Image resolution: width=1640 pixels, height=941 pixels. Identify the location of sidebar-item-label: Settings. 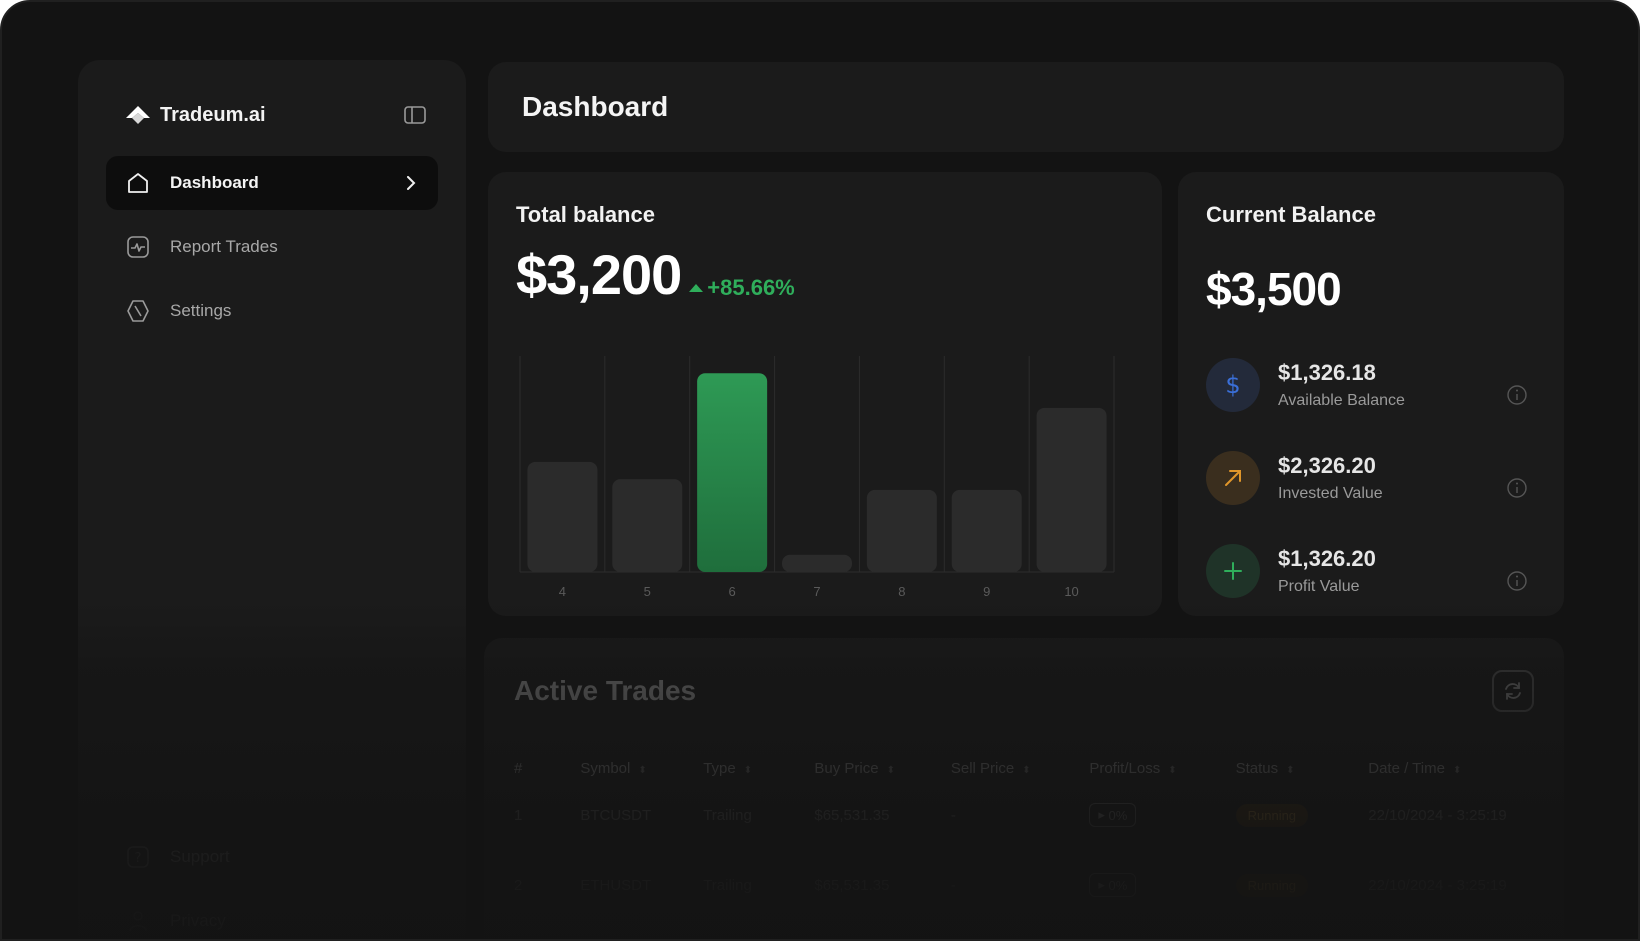
(201, 310).